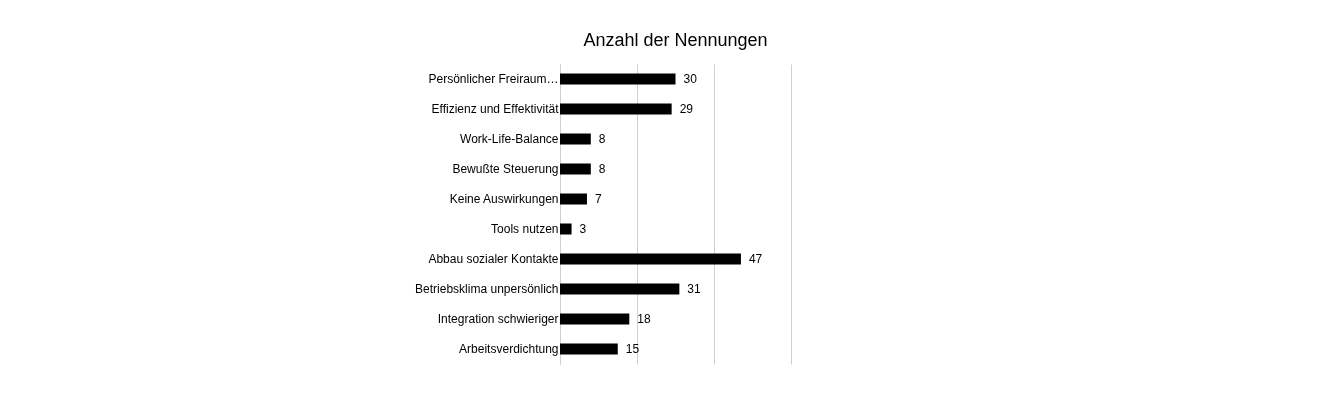  Describe the element at coordinates (755, 259) in the screenshot. I see `data-label: 47` at that location.